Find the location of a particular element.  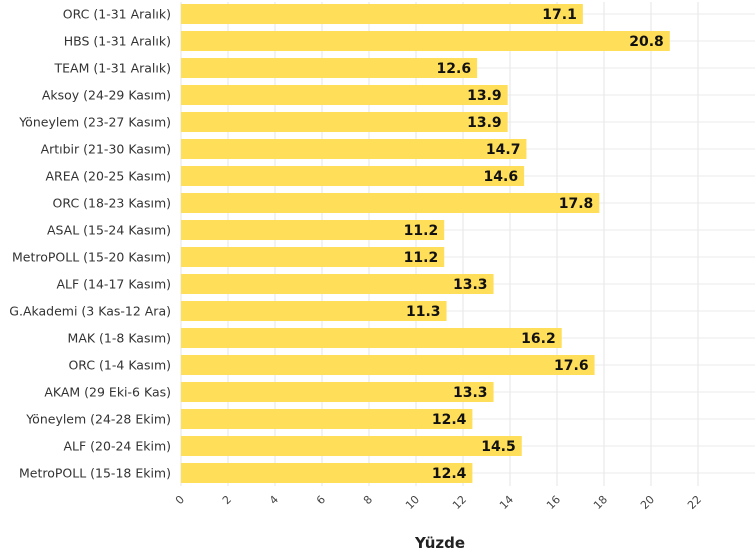

category-label: Artıbir (21-30 Kasım) is located at coordinates (106, 149).